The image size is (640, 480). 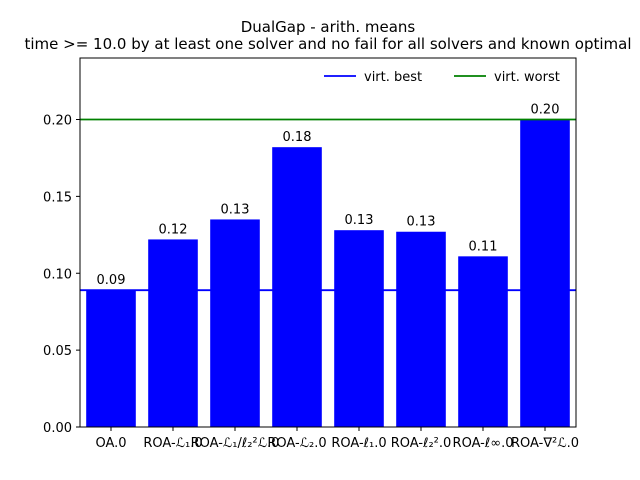 I want to click on y-tick-label: 0.20, so click(x=57, y=121).